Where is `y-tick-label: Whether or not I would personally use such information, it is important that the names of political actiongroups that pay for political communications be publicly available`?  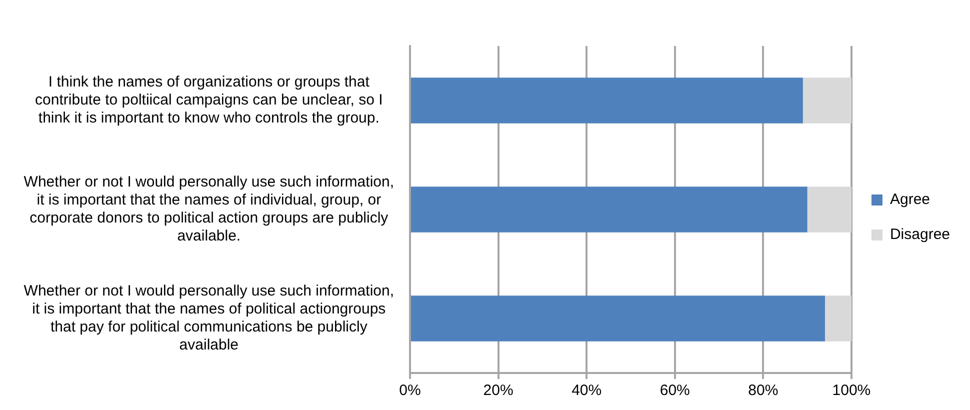 y-tick-label: Whether or not I would personally use such information, it is important that the names of political actiongroups that pay for political communications be publicly available is located at coordinates (209, 318).